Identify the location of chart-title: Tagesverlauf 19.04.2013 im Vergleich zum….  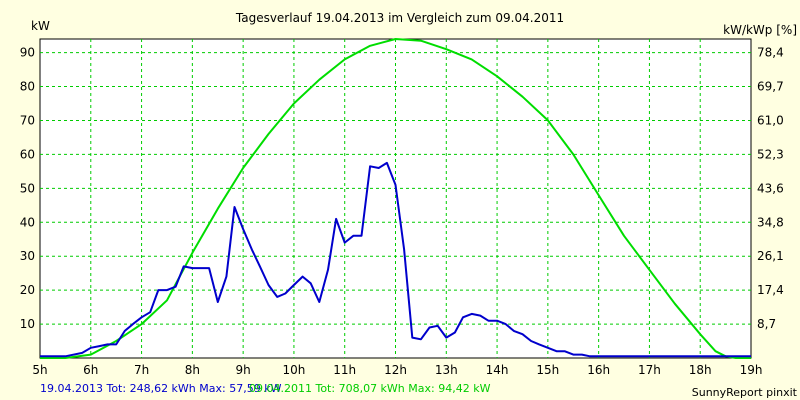
(399, 18).